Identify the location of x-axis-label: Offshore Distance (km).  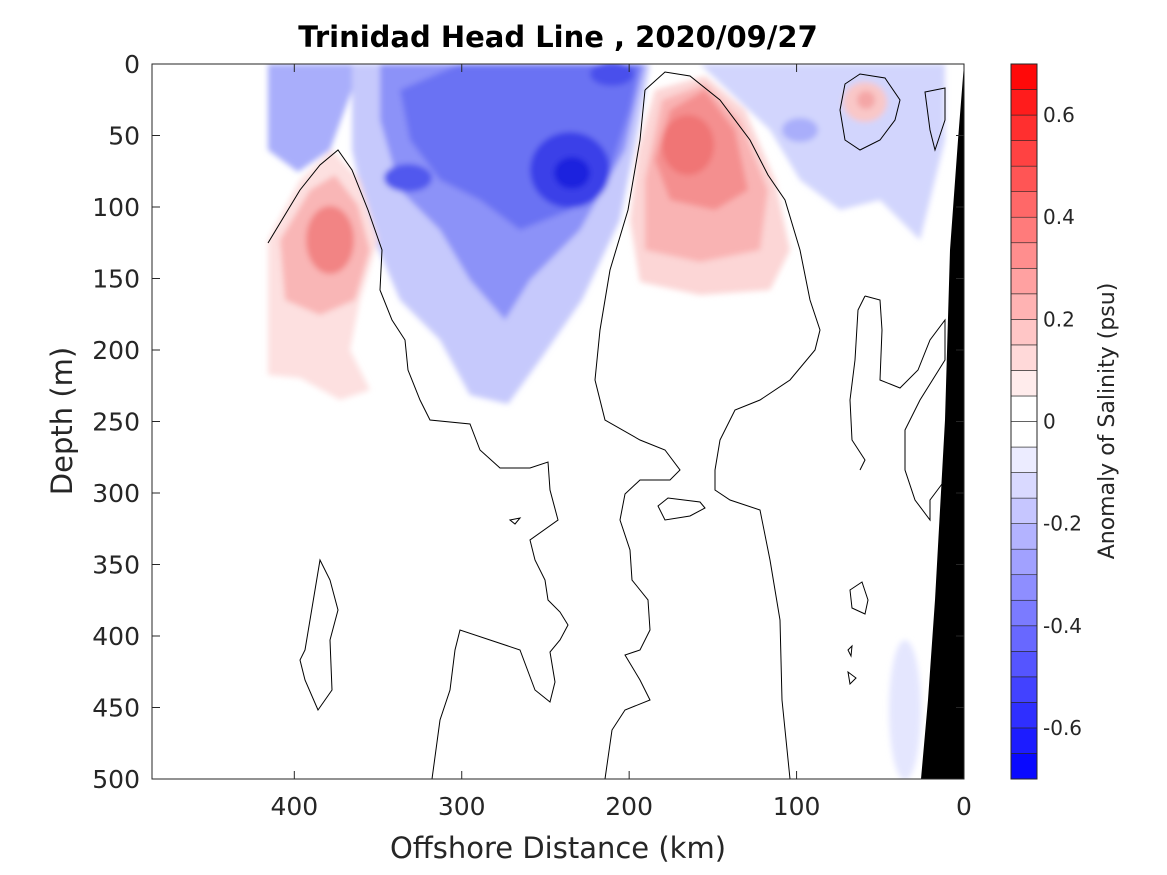
(558, 848).